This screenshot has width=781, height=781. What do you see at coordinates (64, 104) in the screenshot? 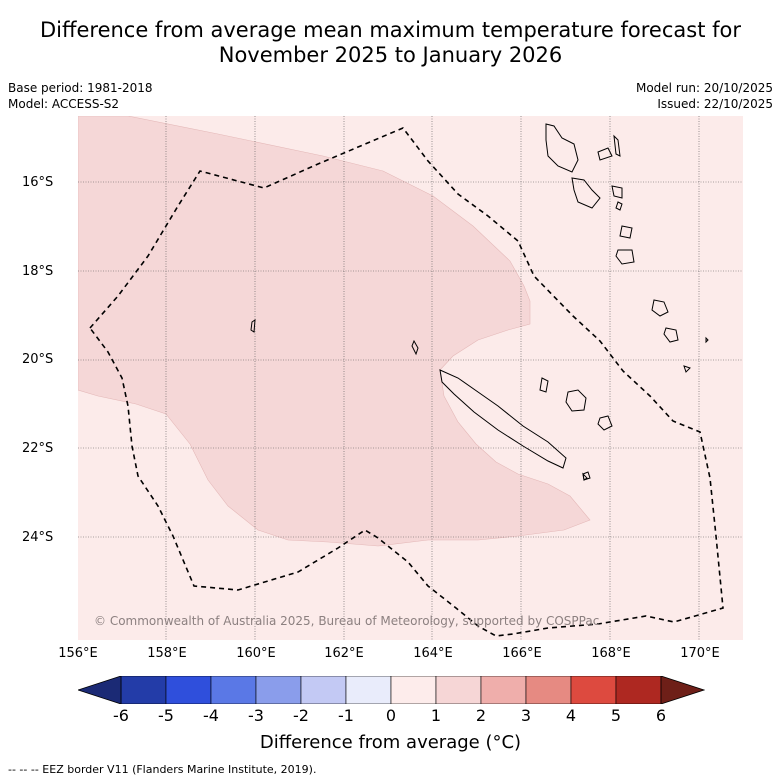
I see `model-name: Model: ACCESS-S2` at bounding box center [64, 104].